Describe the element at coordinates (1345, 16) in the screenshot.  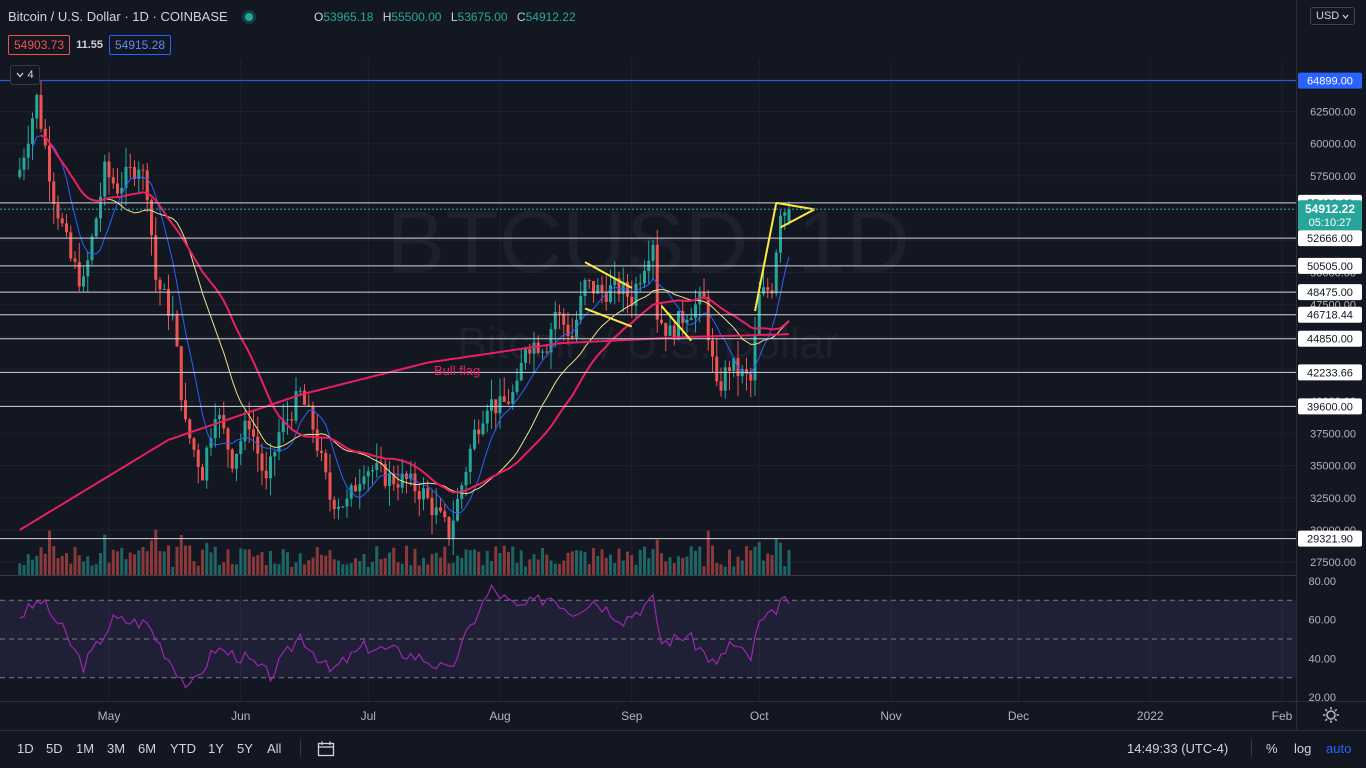
I see `chevron-down-icon` at that location.